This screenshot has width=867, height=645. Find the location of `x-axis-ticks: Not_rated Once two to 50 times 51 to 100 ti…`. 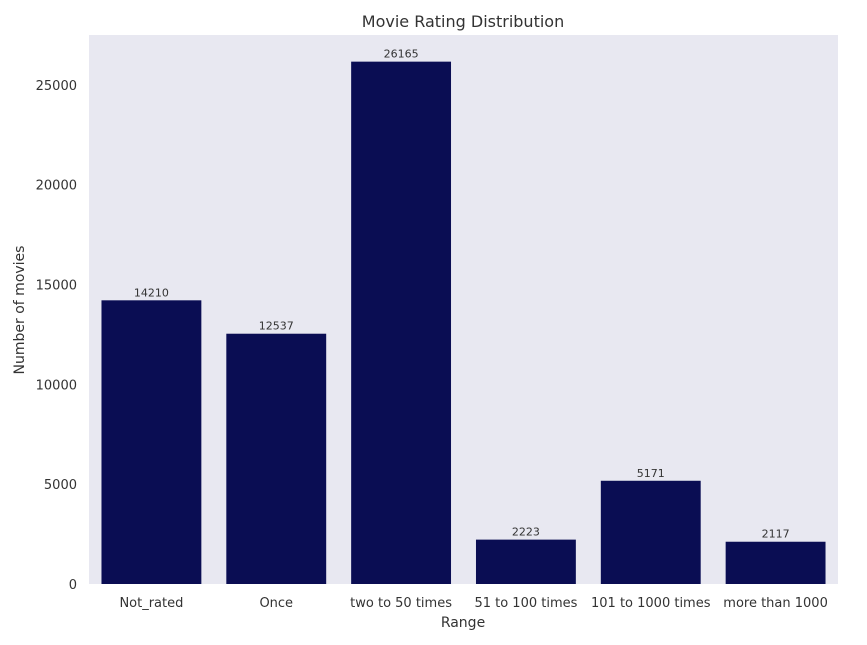

x-axis-ticks: Not_rated Once two to 50 times 51 to 100 ti… is located at coordinates (473, 603).